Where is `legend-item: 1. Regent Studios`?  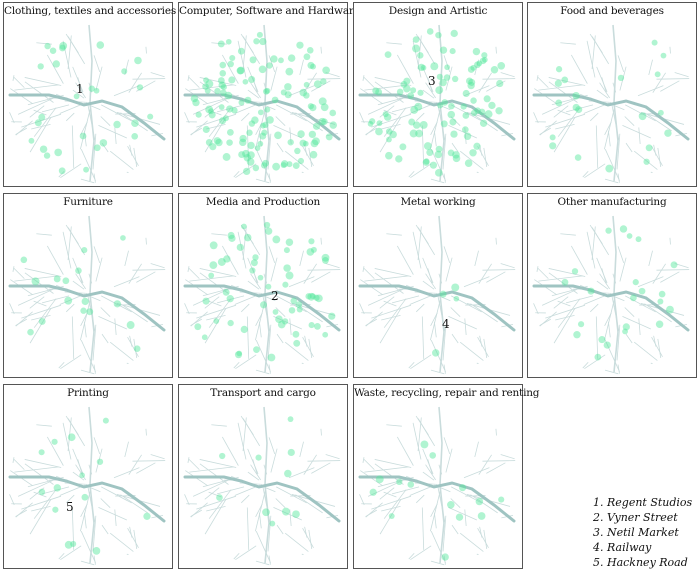
legend-item: 1. Regent Studios is located at coordinates (643, 502).